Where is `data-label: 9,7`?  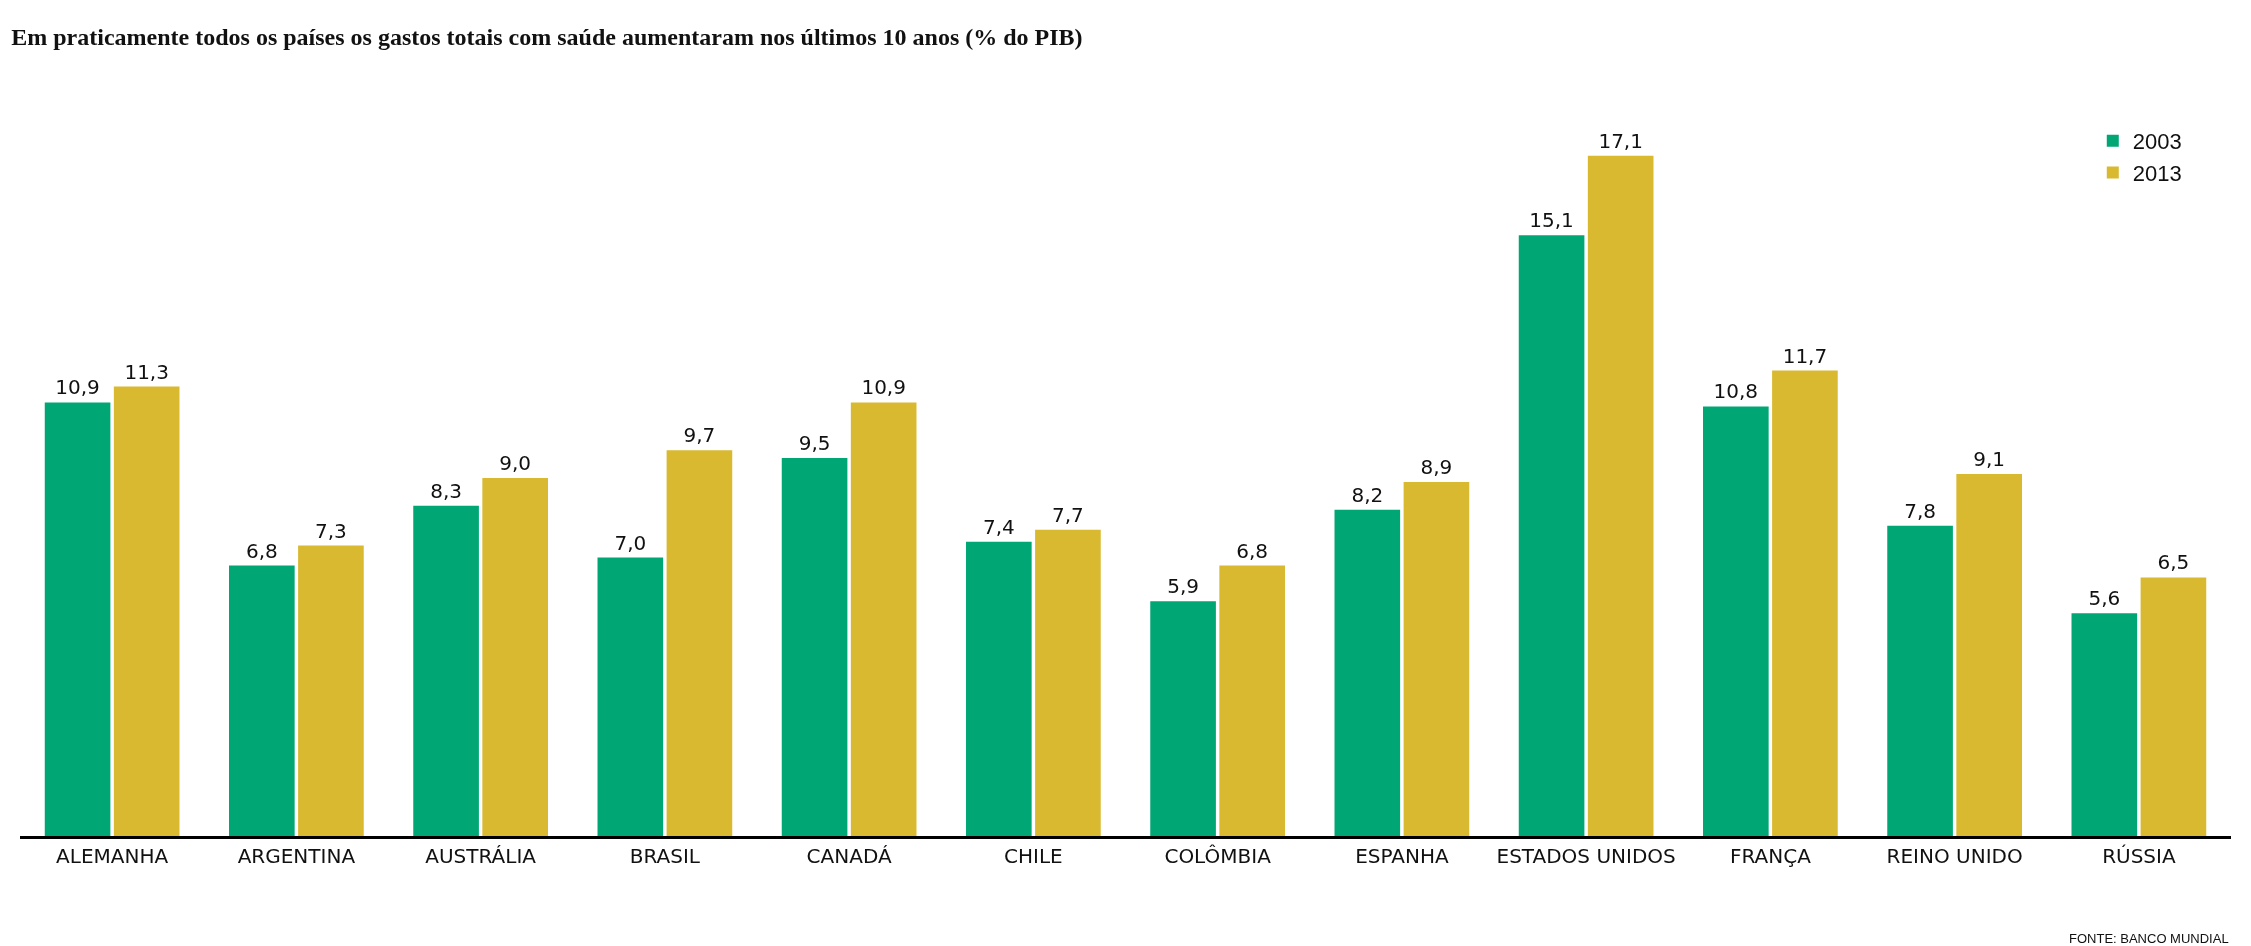
data-label: 9,7 is located at coordinates (699, 435).